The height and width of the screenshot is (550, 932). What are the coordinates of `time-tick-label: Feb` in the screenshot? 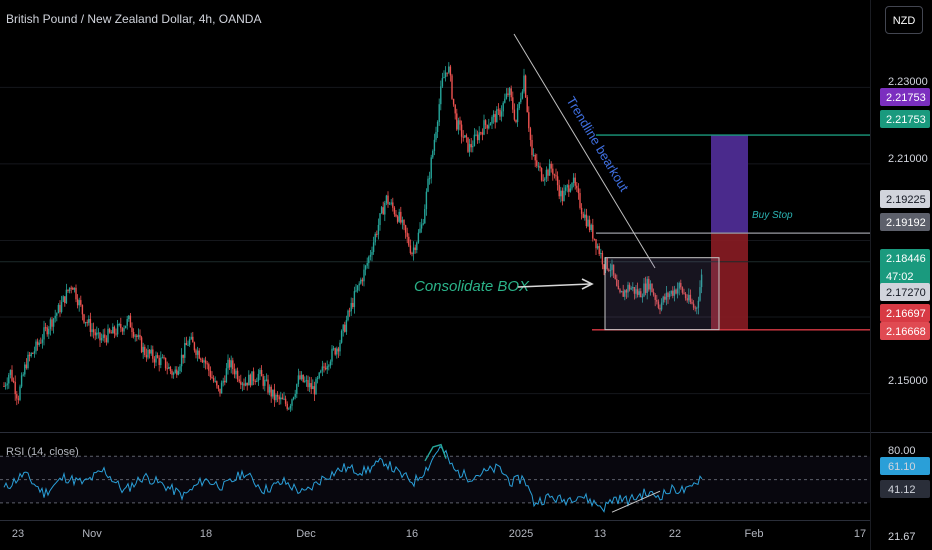 It's located at (754, 534).